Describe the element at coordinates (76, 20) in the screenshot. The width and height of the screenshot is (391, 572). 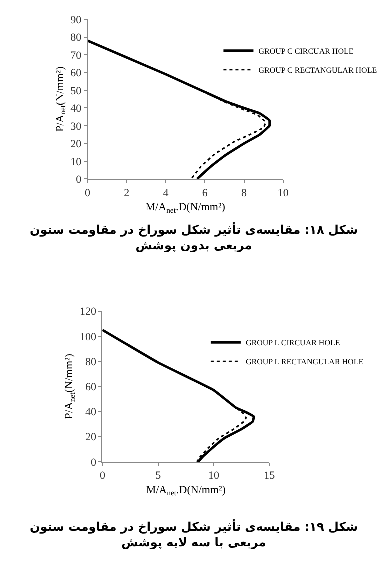
I see `y-tick-label: 90` at that location.